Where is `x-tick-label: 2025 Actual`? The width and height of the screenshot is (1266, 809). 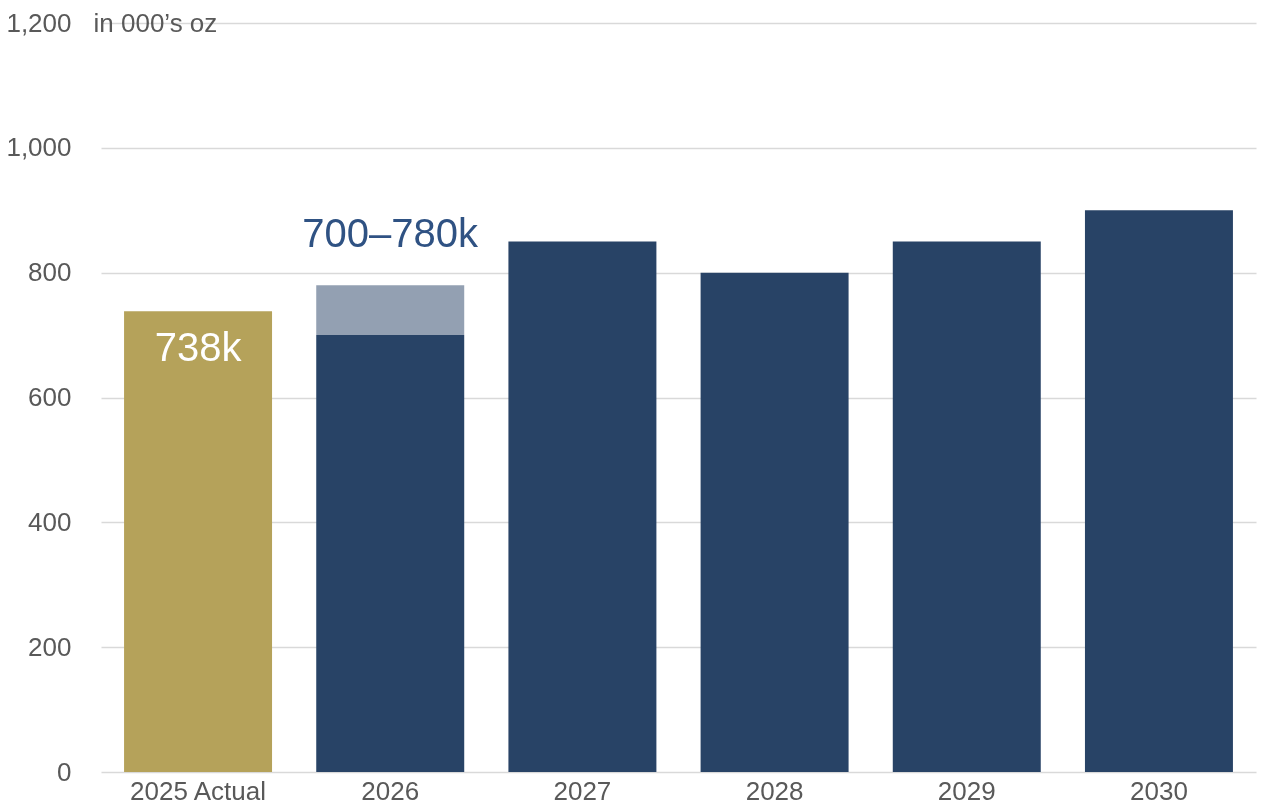 x-tick-label: 2025 Actual is located at coordinates (198, 790).